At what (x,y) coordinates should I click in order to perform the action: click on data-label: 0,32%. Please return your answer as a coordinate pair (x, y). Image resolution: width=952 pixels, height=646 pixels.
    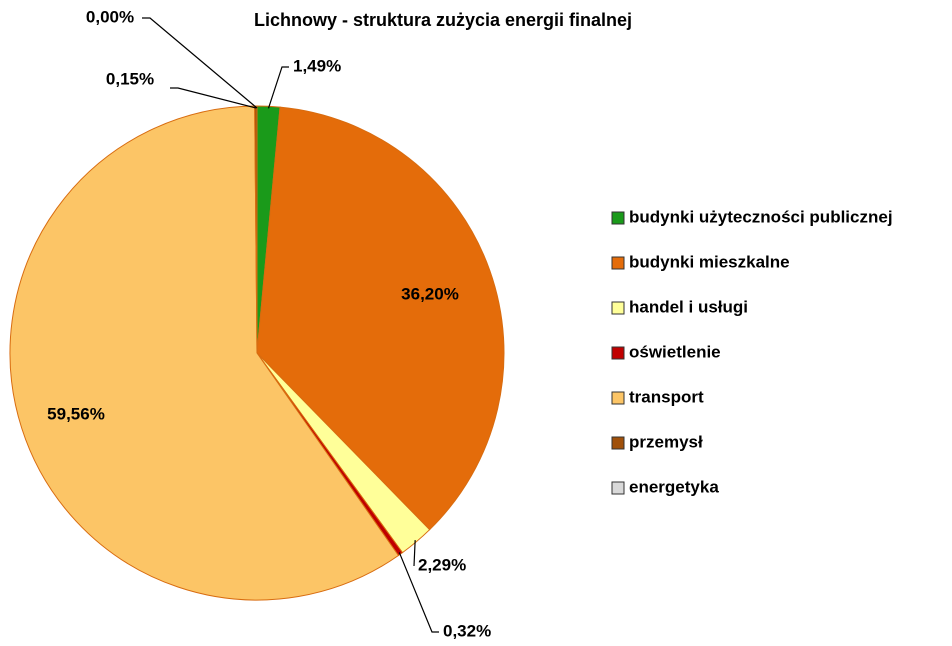
    Looking at the image, I should click on (467, 630).